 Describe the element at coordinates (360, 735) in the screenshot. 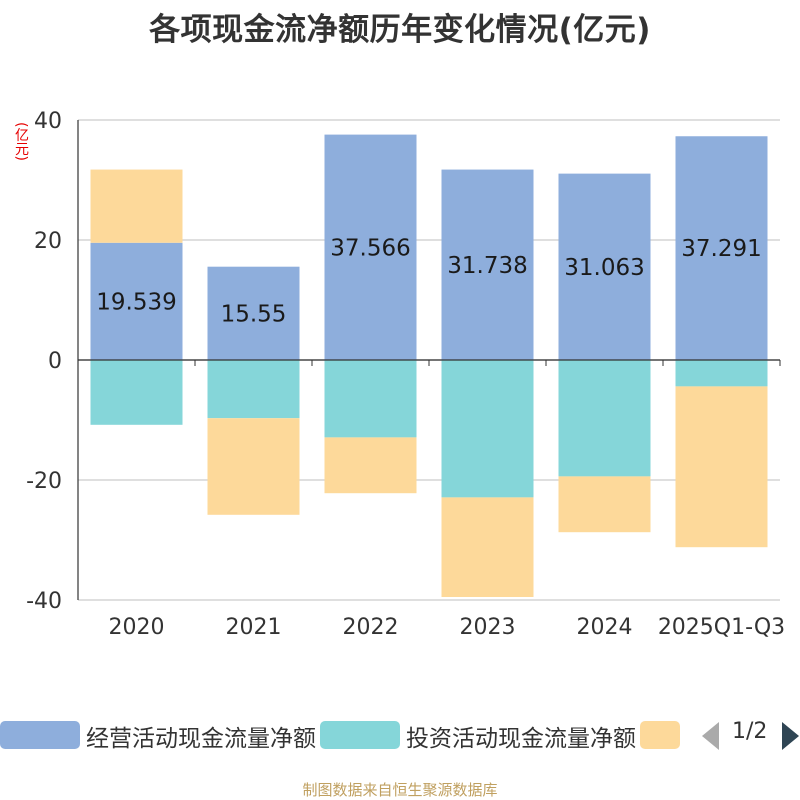

I see `legend-swatch-investing` at that location.